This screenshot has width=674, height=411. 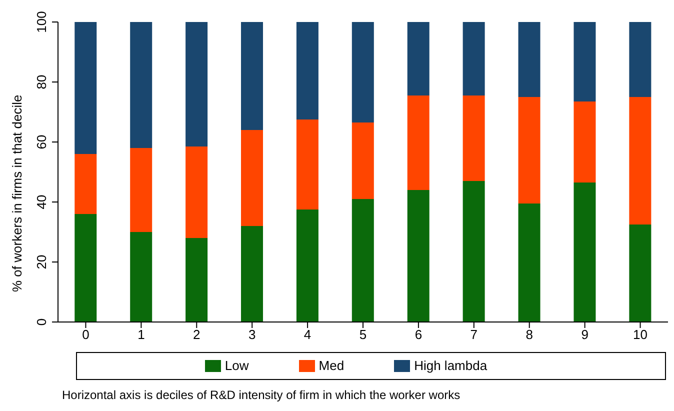 What do you see at coordinates (262, 395) in the screenshot?
I see `text: Horizontal axis is deciles of R&D intensity of firm in which the worker works` at bounding box center [262, 395].